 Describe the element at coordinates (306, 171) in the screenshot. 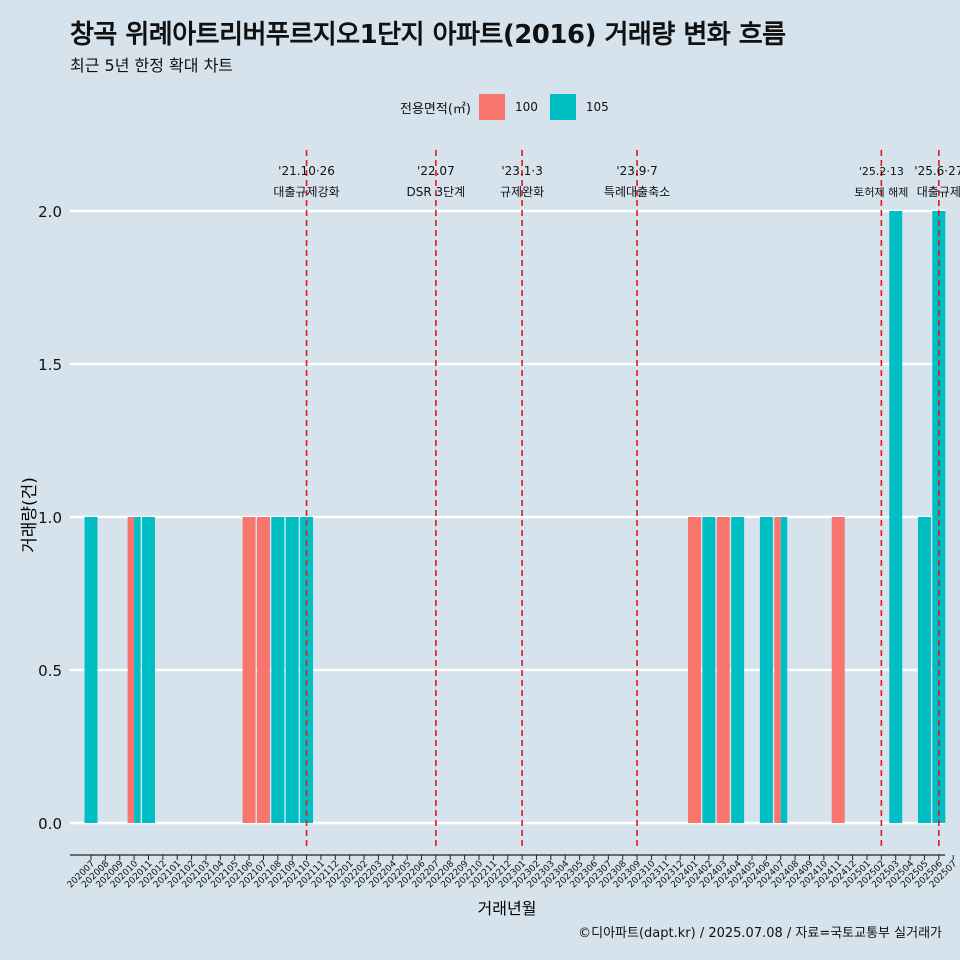

I see `policy-date: '21.10·26` at that location.